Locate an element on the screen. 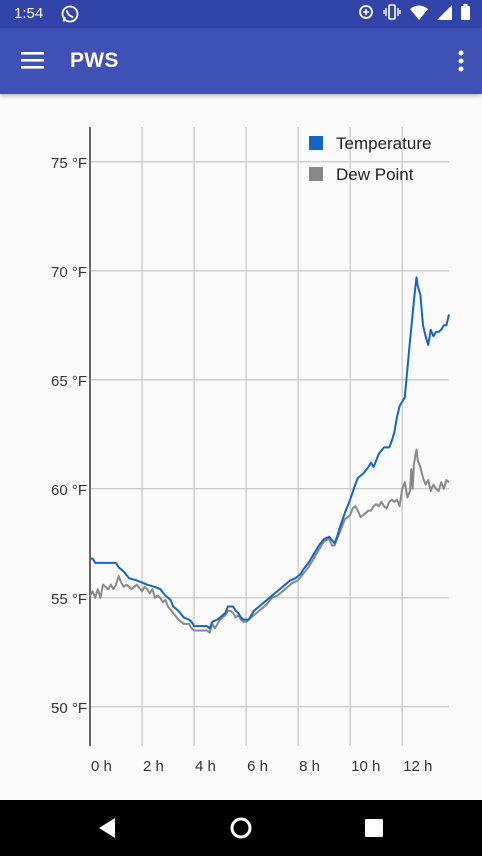 The width and height of the screenshot is (482, 856). home-circle-icon is located at coordinates (241, 828).